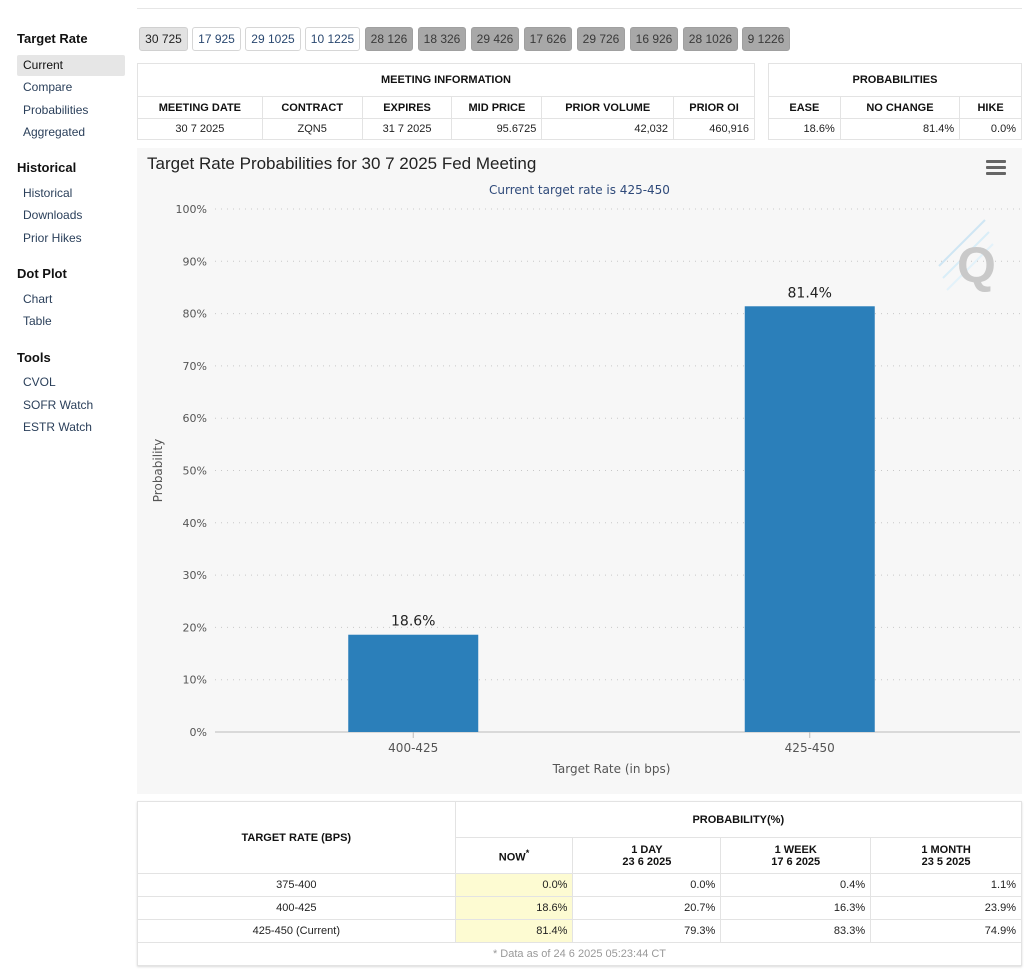 The width and height of the screenshot is (1024, 970). Describe the element at coordinates (548, 39) in the screenshot. I see `tab-meeting-17-626: 17 626` at that location.